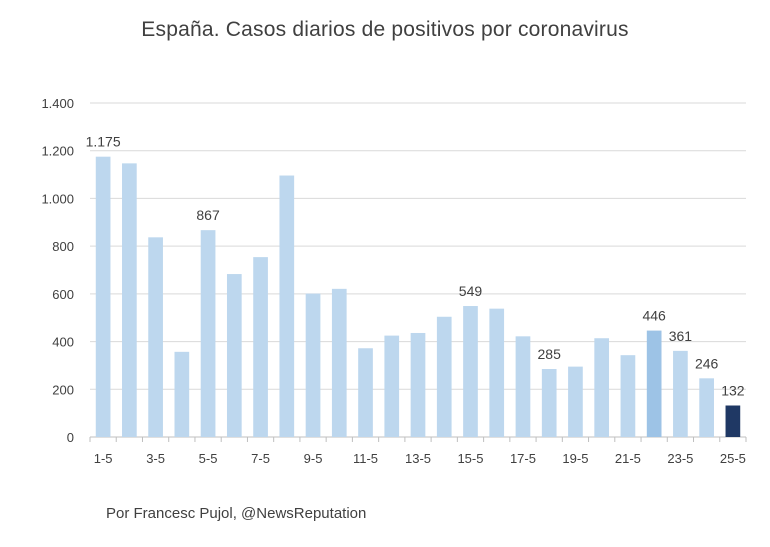 The height and width of the screenshot is (547, 770). What do you see at coordinates (236, 513) in the screenshot?
I see `chart-credit: Por Francesc Pujol, @NewsReputation` at bounding box center [236, 513].